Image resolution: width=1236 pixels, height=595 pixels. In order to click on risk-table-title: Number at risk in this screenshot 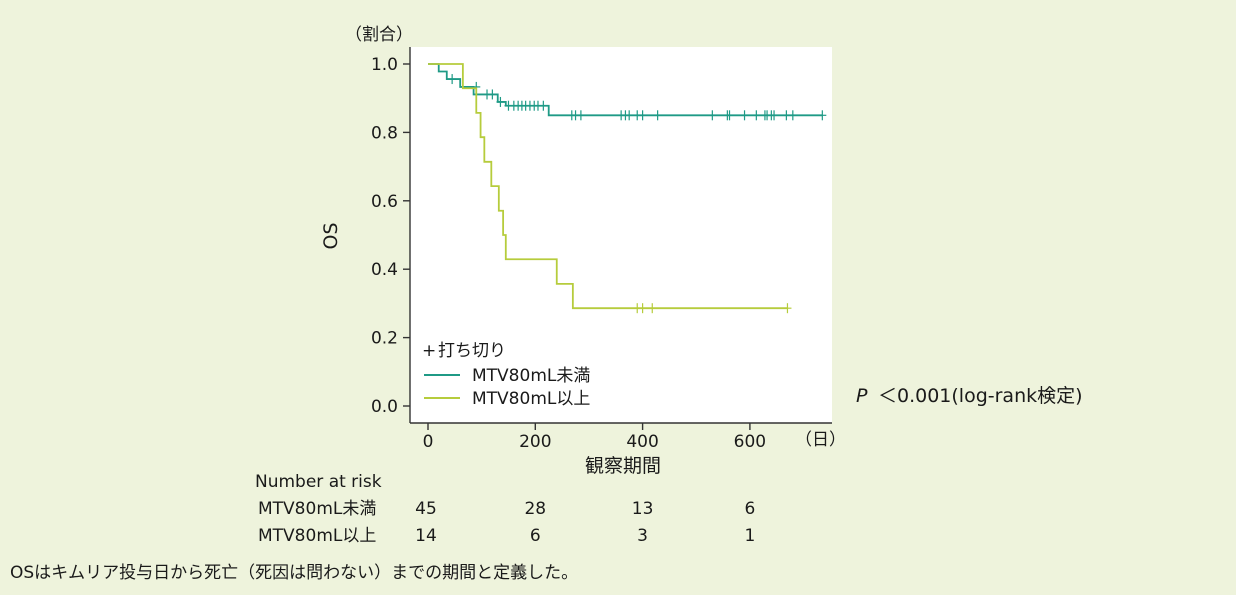, I will do `click(318, 482)`.